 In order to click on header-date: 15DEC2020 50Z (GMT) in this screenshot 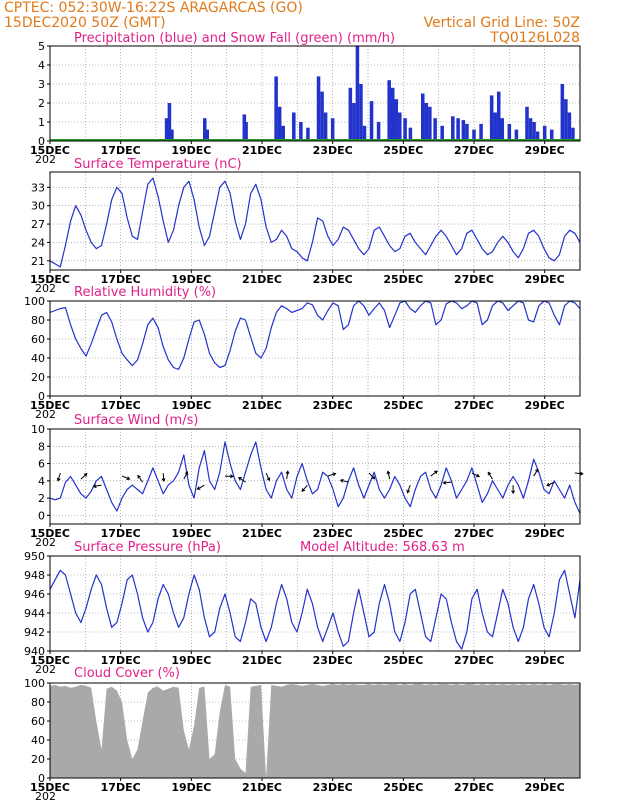, I will do `click(85, 23)`.